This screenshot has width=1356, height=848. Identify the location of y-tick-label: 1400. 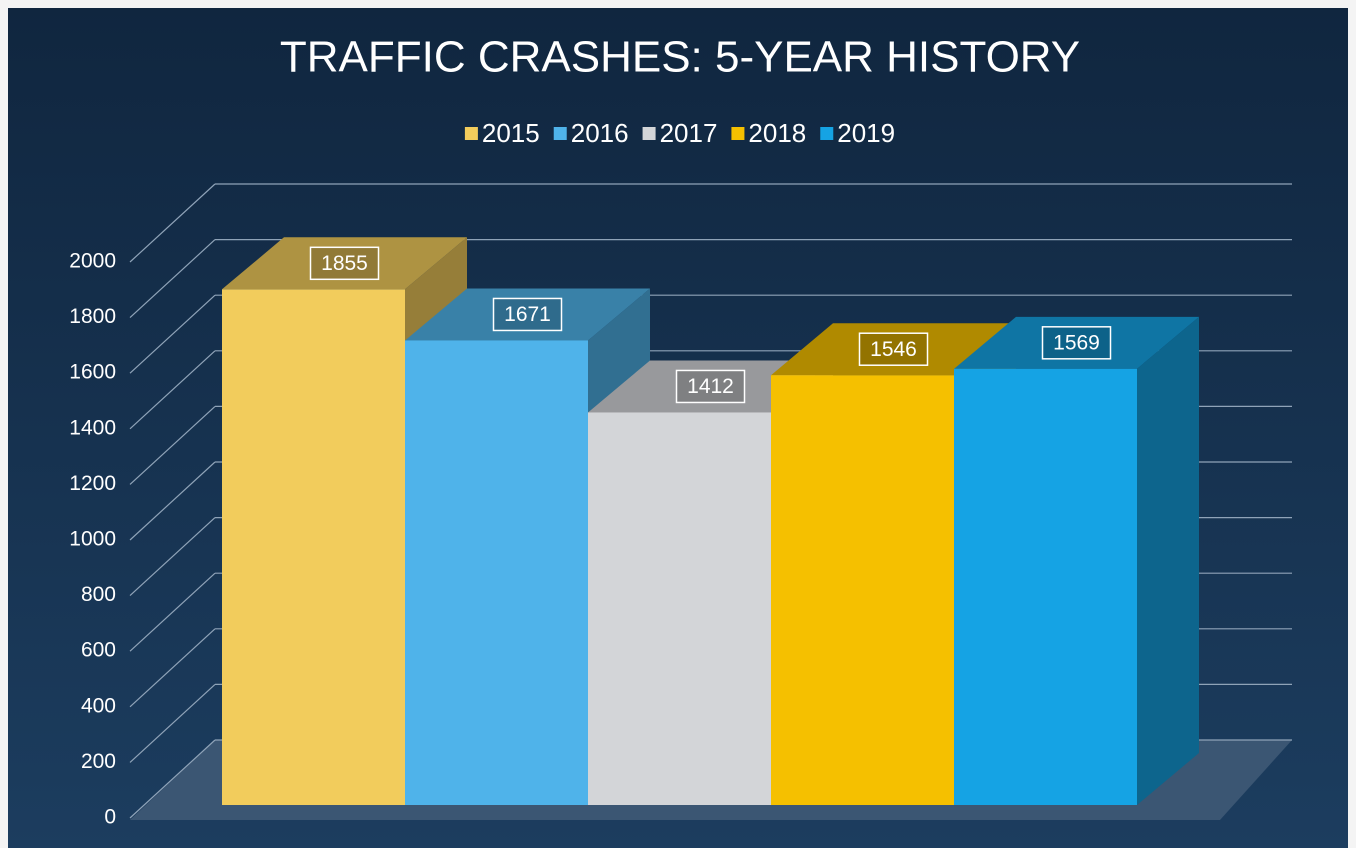
(92, 427).